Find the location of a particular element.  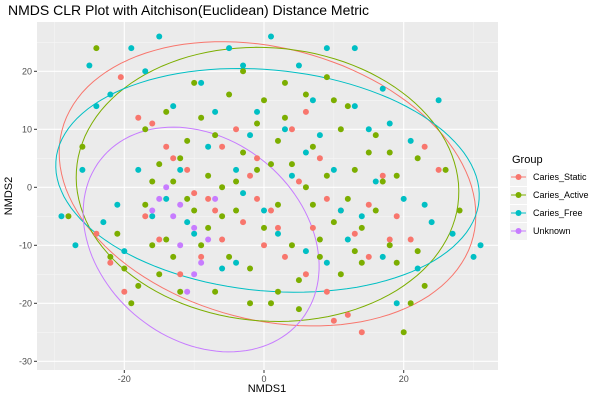

legend-label: Unknown is located at coordinates (552, 231).